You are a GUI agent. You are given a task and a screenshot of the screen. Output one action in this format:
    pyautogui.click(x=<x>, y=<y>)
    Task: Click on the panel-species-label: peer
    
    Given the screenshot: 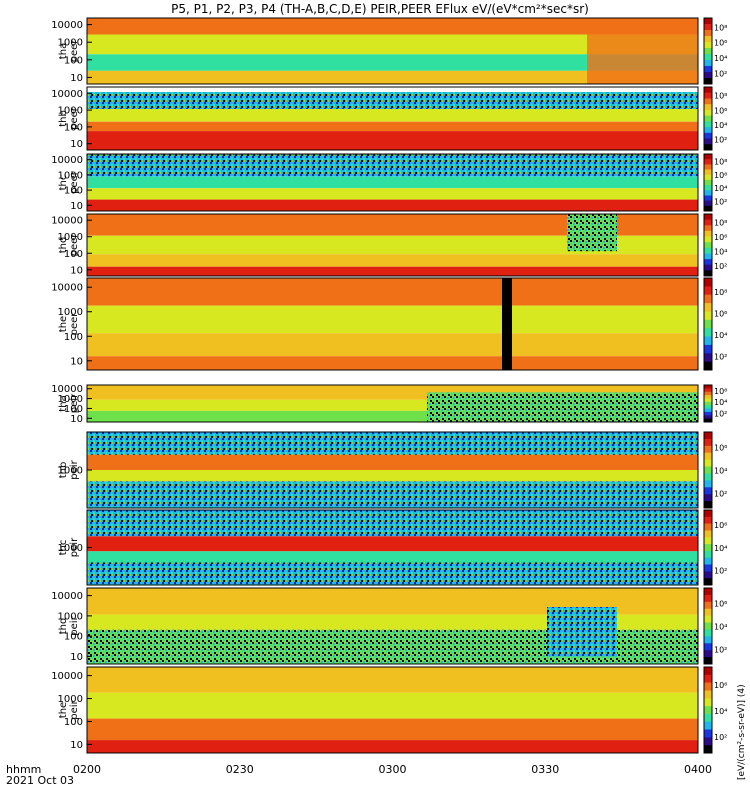 What is the action you would take?
    pyautogui.click(x=74, y=182)
    